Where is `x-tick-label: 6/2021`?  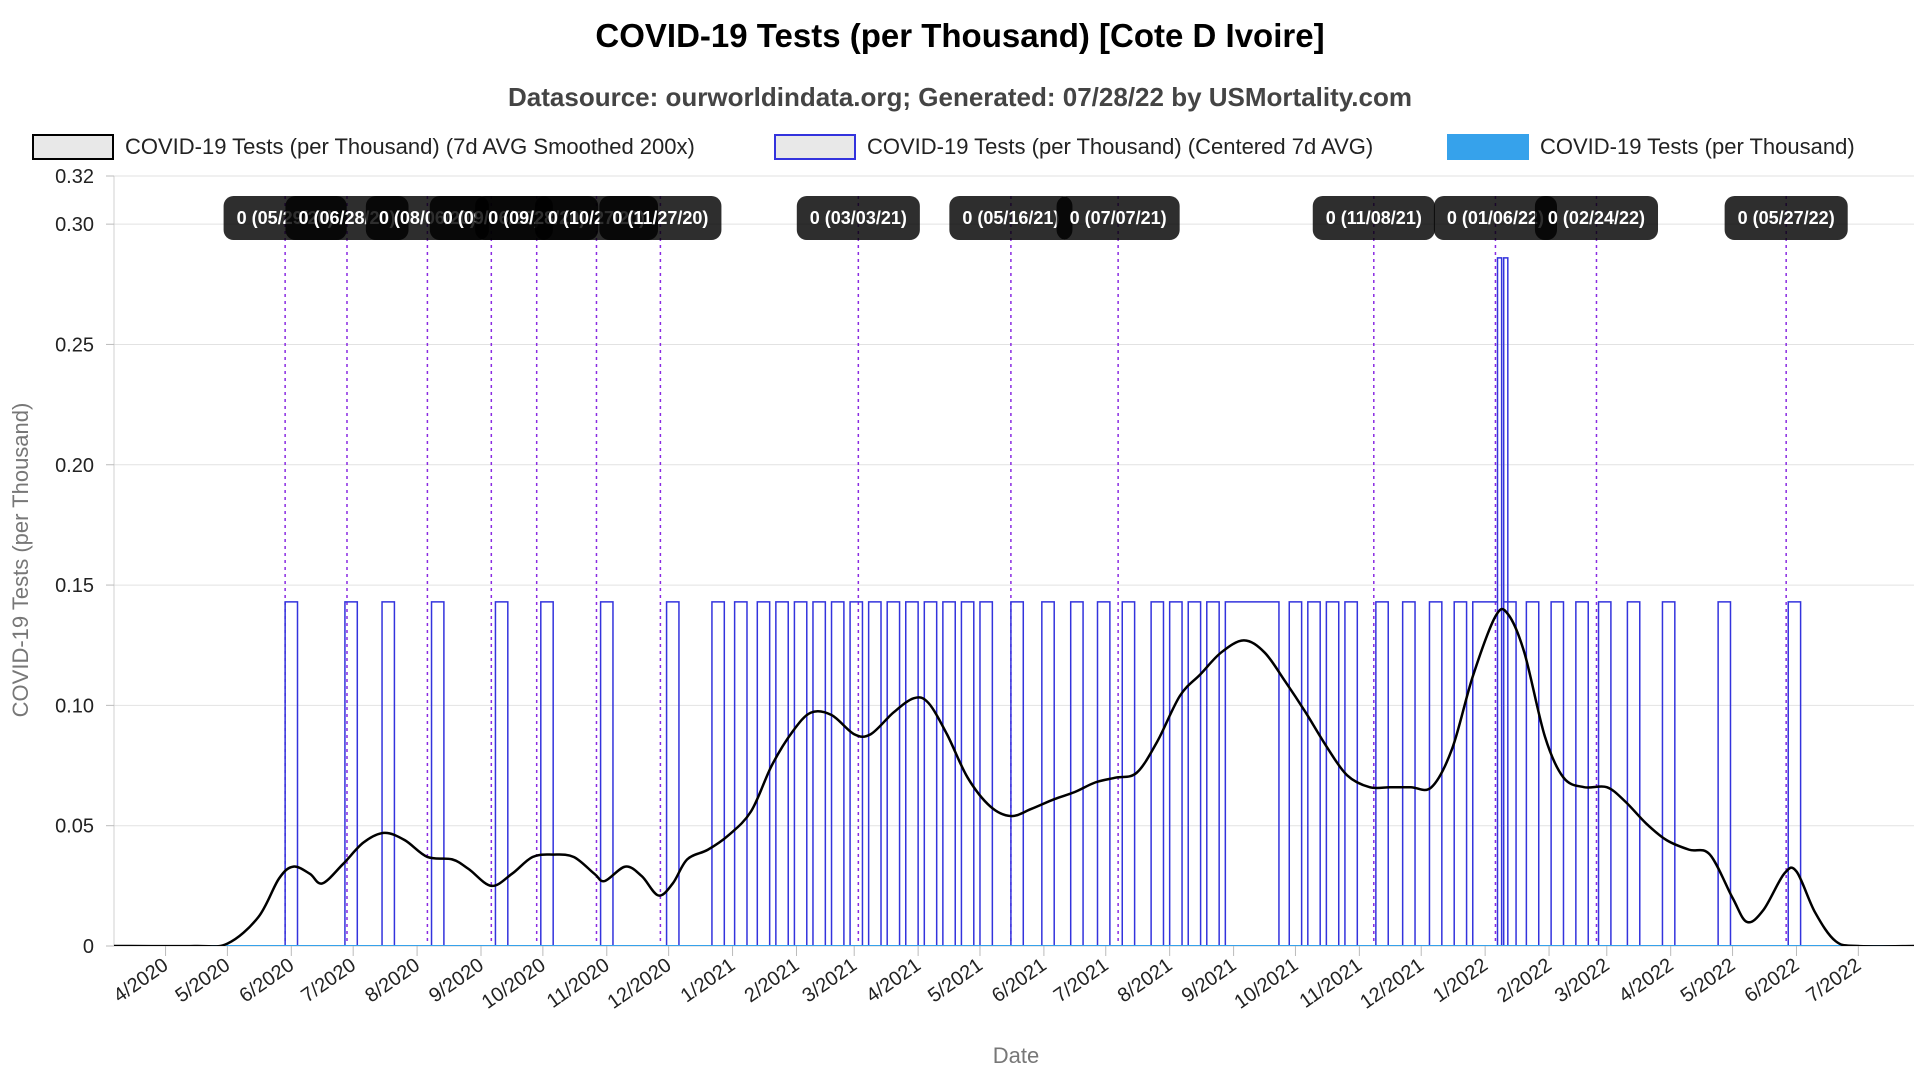 x-tick-label: 6/2021 is located at coordinates (1019, 980).